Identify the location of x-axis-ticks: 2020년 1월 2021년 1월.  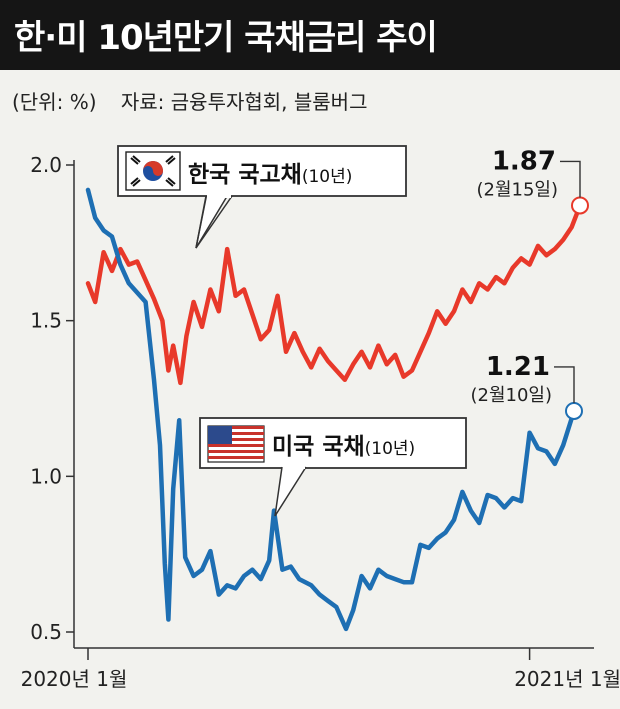
(320, 669).